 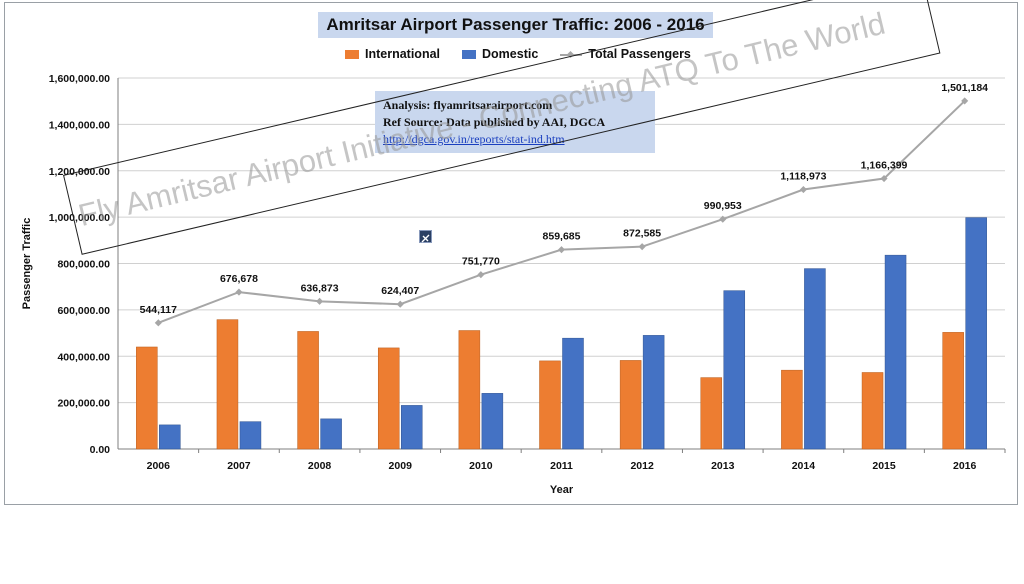 I want to click on y-tick-label: 400,000.00, so click(x=83, y=357).